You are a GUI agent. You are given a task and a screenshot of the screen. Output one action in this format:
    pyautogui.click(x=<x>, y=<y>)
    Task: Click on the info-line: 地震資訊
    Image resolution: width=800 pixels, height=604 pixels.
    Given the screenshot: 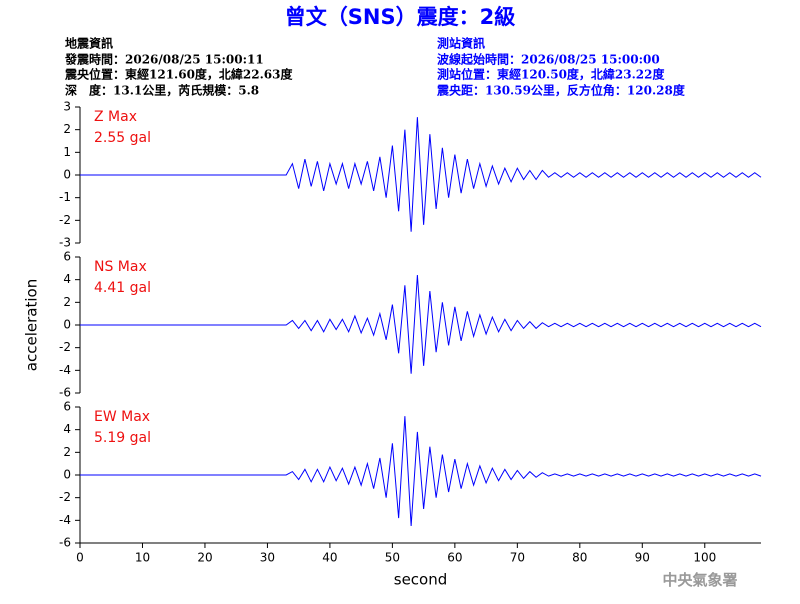 What is the action you would take?
    pyautogui.click(x=89, y=43)
    